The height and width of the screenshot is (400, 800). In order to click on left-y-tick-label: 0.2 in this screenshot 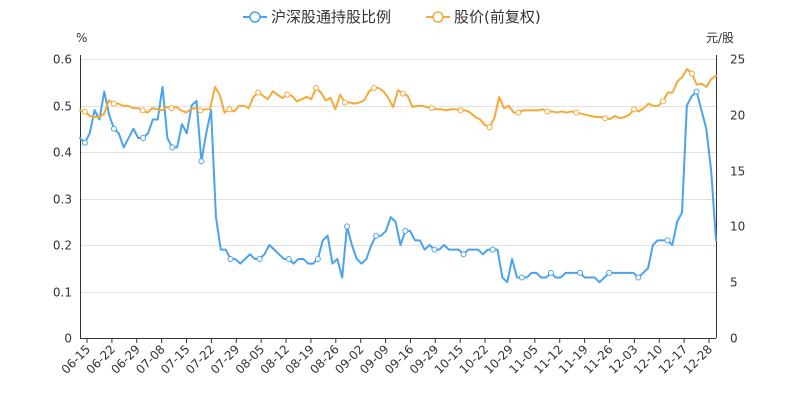, I will do `click(62, 246)`.